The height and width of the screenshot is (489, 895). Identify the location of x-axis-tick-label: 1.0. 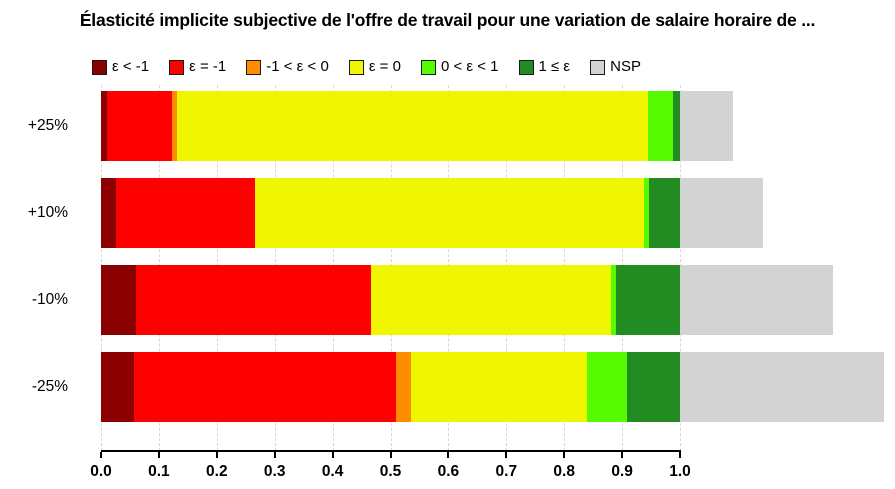
(680, 471).